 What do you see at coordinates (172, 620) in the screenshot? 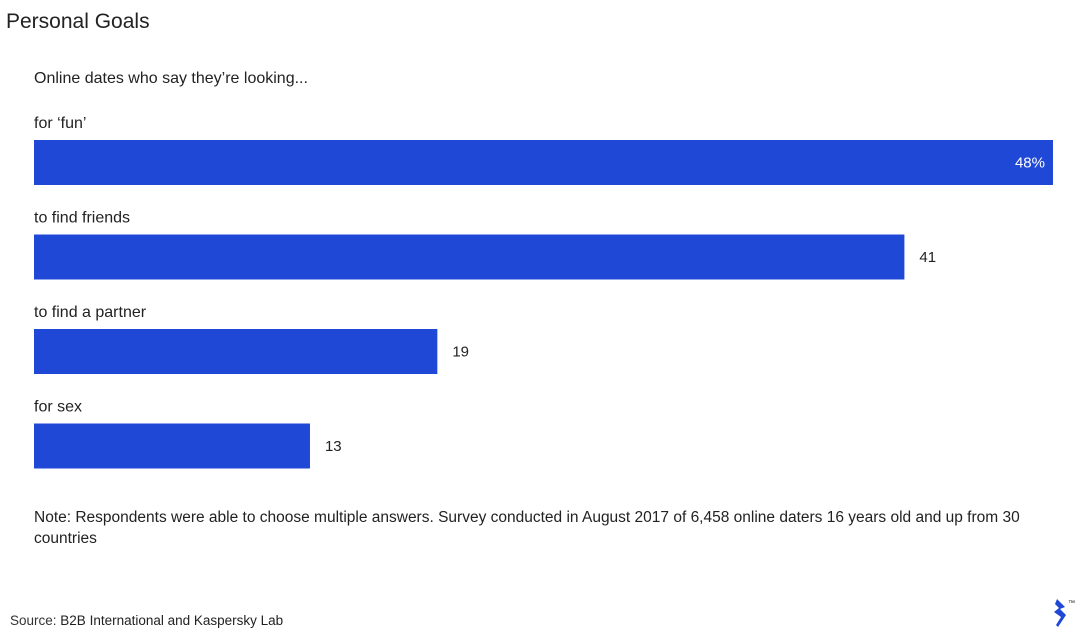
I see `source-name: B2B International and Kaspersky Lab` at bounding box center [172, 620].